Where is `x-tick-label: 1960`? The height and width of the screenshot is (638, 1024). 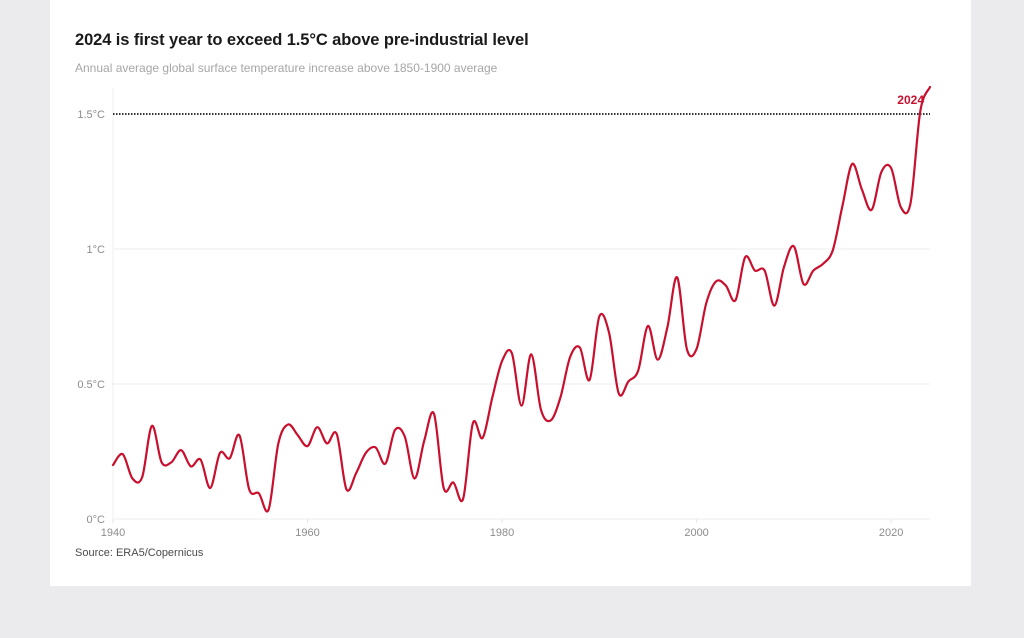 x-tick-label: 1960 is located at coordinates (307, 533).